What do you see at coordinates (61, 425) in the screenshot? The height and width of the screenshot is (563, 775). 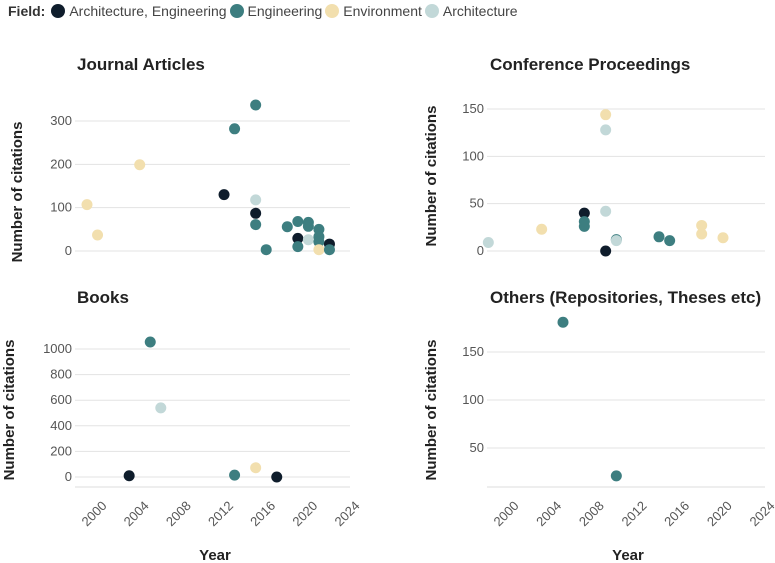 I see `y-tick-label: 400` at bounding box center [61, 425].